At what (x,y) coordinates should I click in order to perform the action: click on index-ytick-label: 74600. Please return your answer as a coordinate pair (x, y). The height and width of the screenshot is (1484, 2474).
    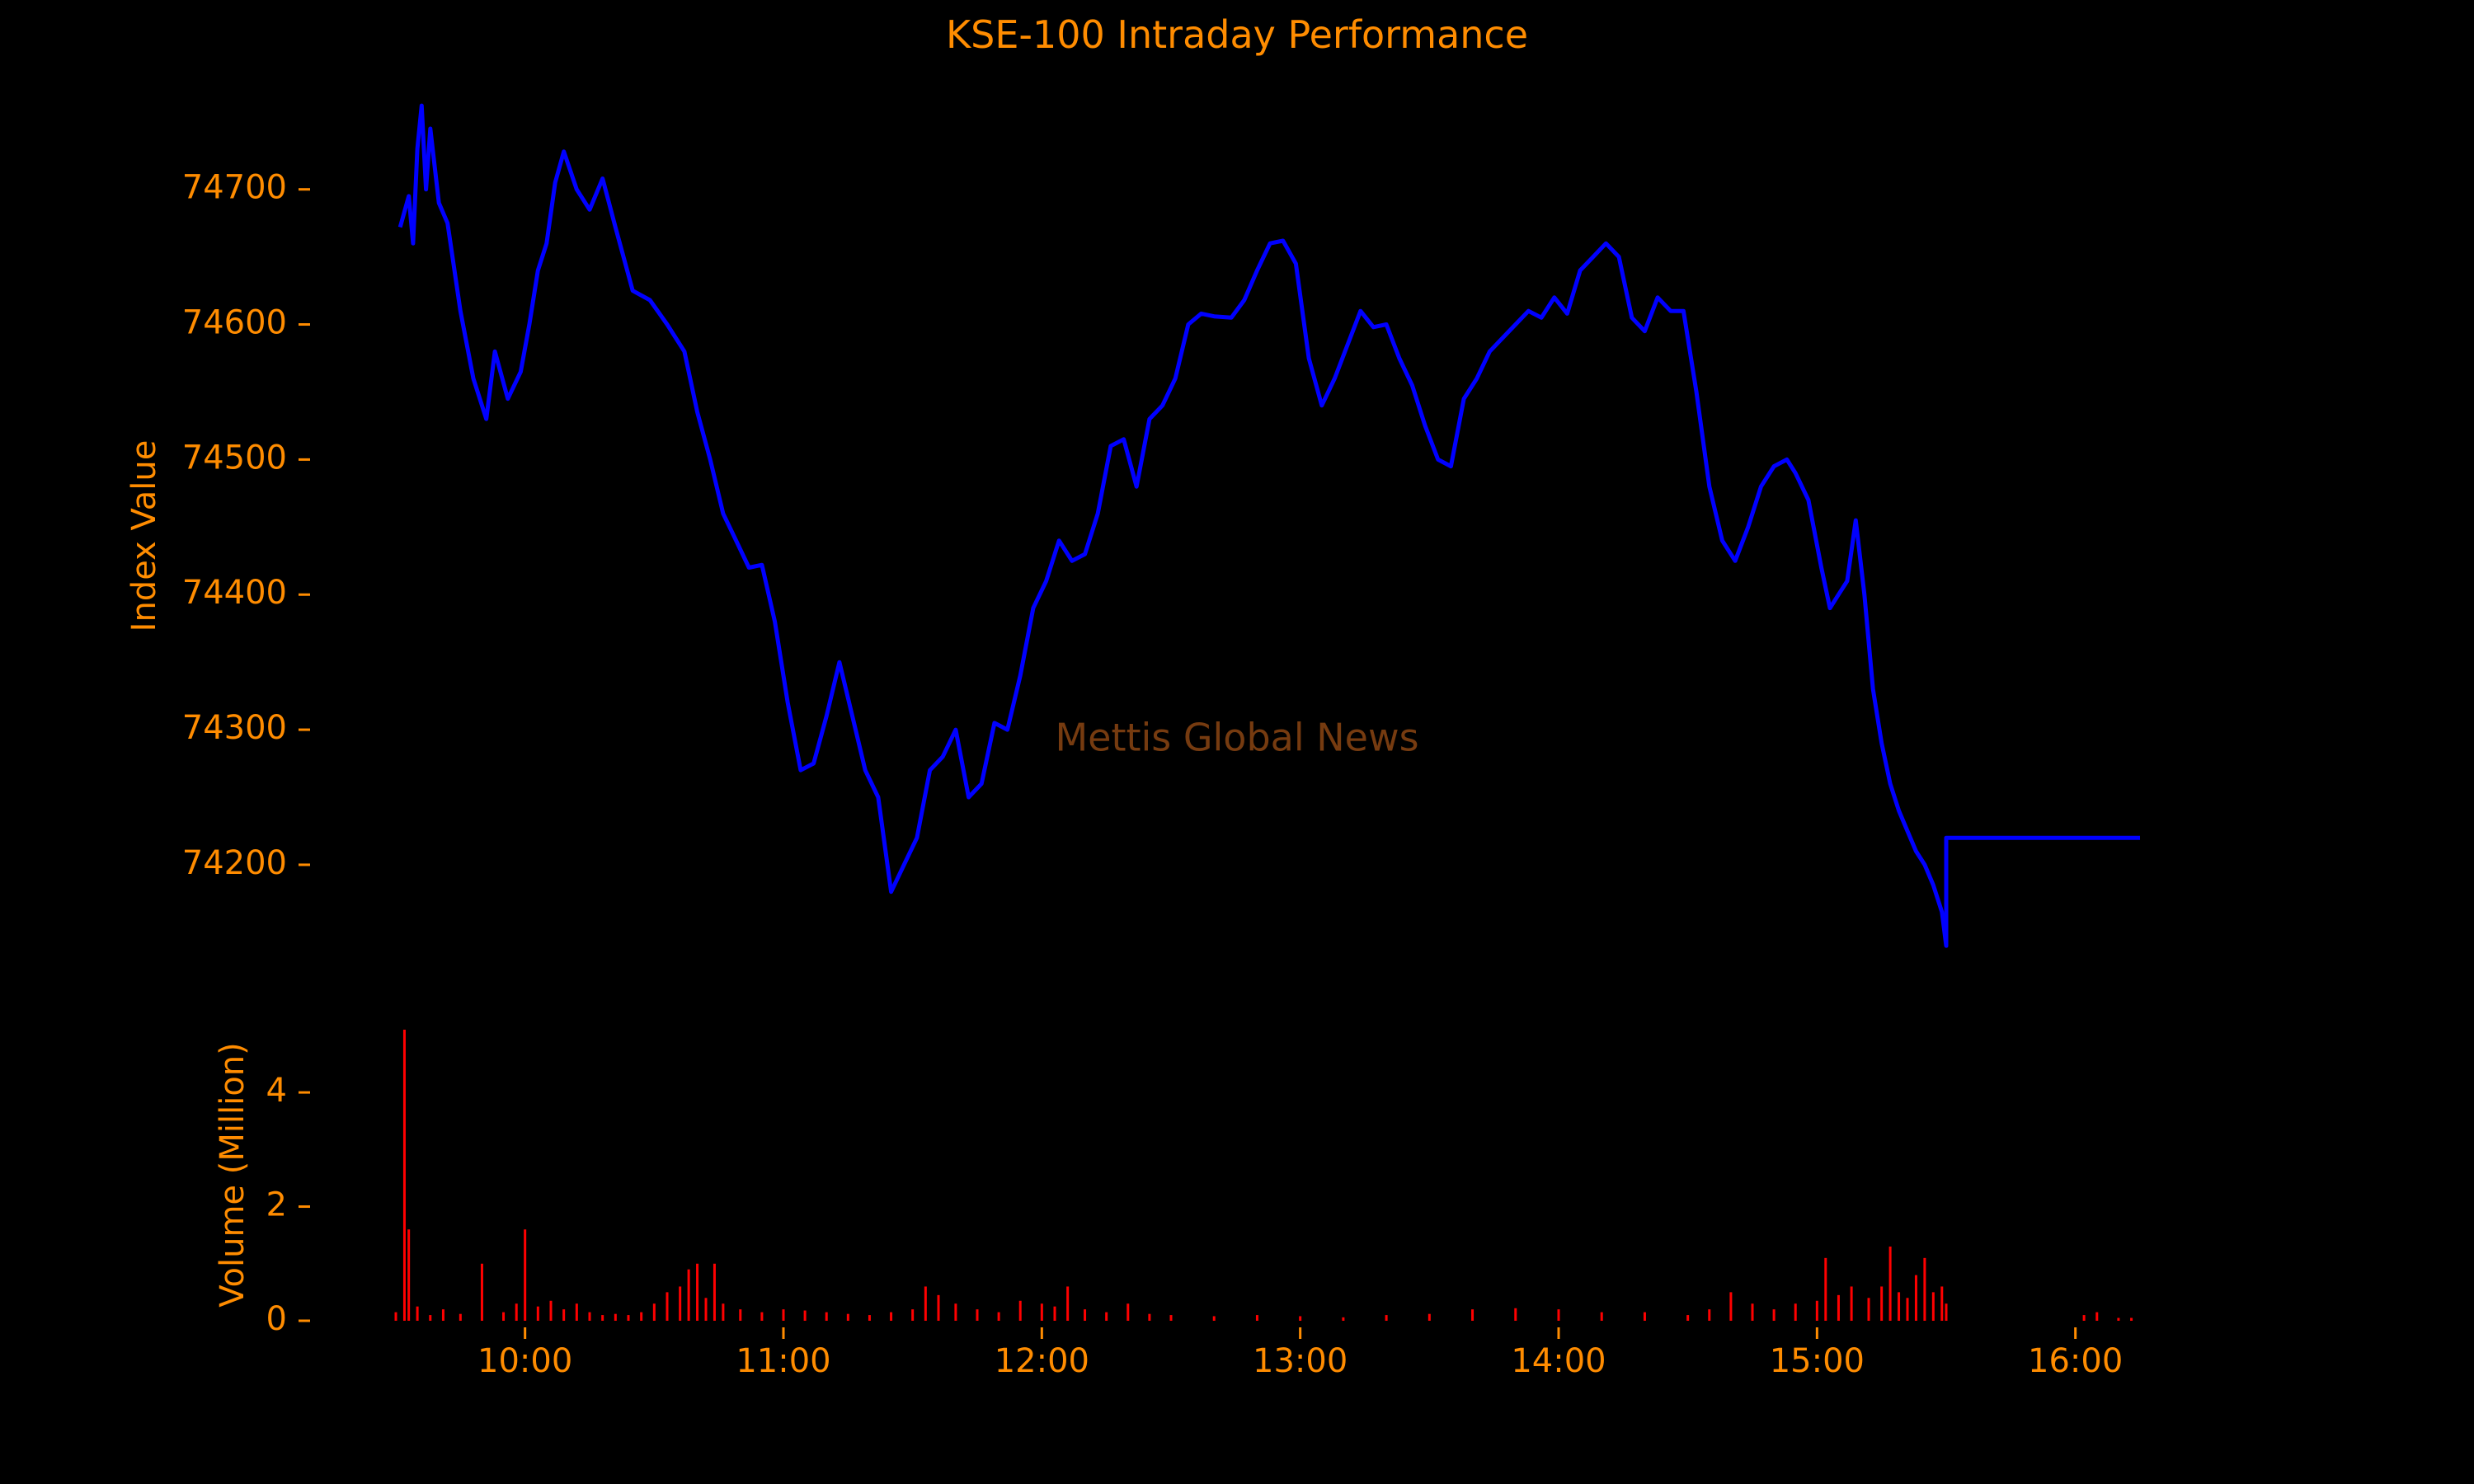
    Looking at the image, I should click on (234, 323).